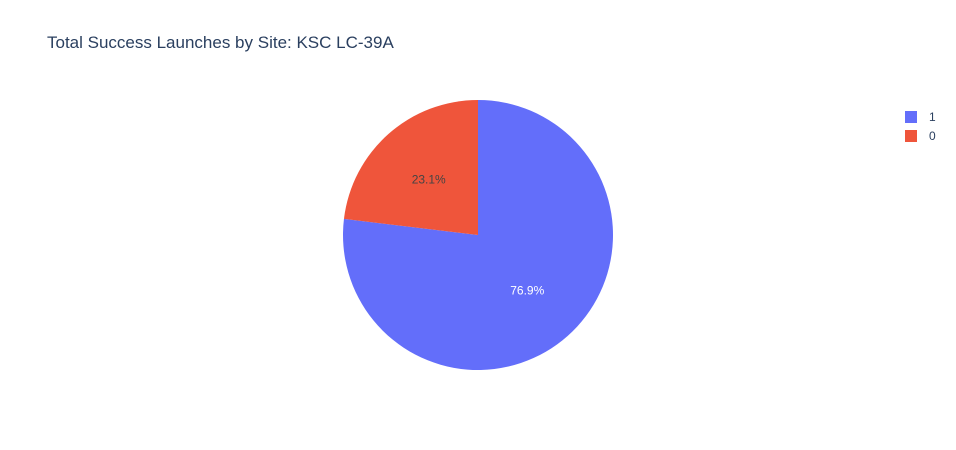  Describe the element at coordinates (932, 135) in the screenshot. I see `legend-label: 0` at that location.